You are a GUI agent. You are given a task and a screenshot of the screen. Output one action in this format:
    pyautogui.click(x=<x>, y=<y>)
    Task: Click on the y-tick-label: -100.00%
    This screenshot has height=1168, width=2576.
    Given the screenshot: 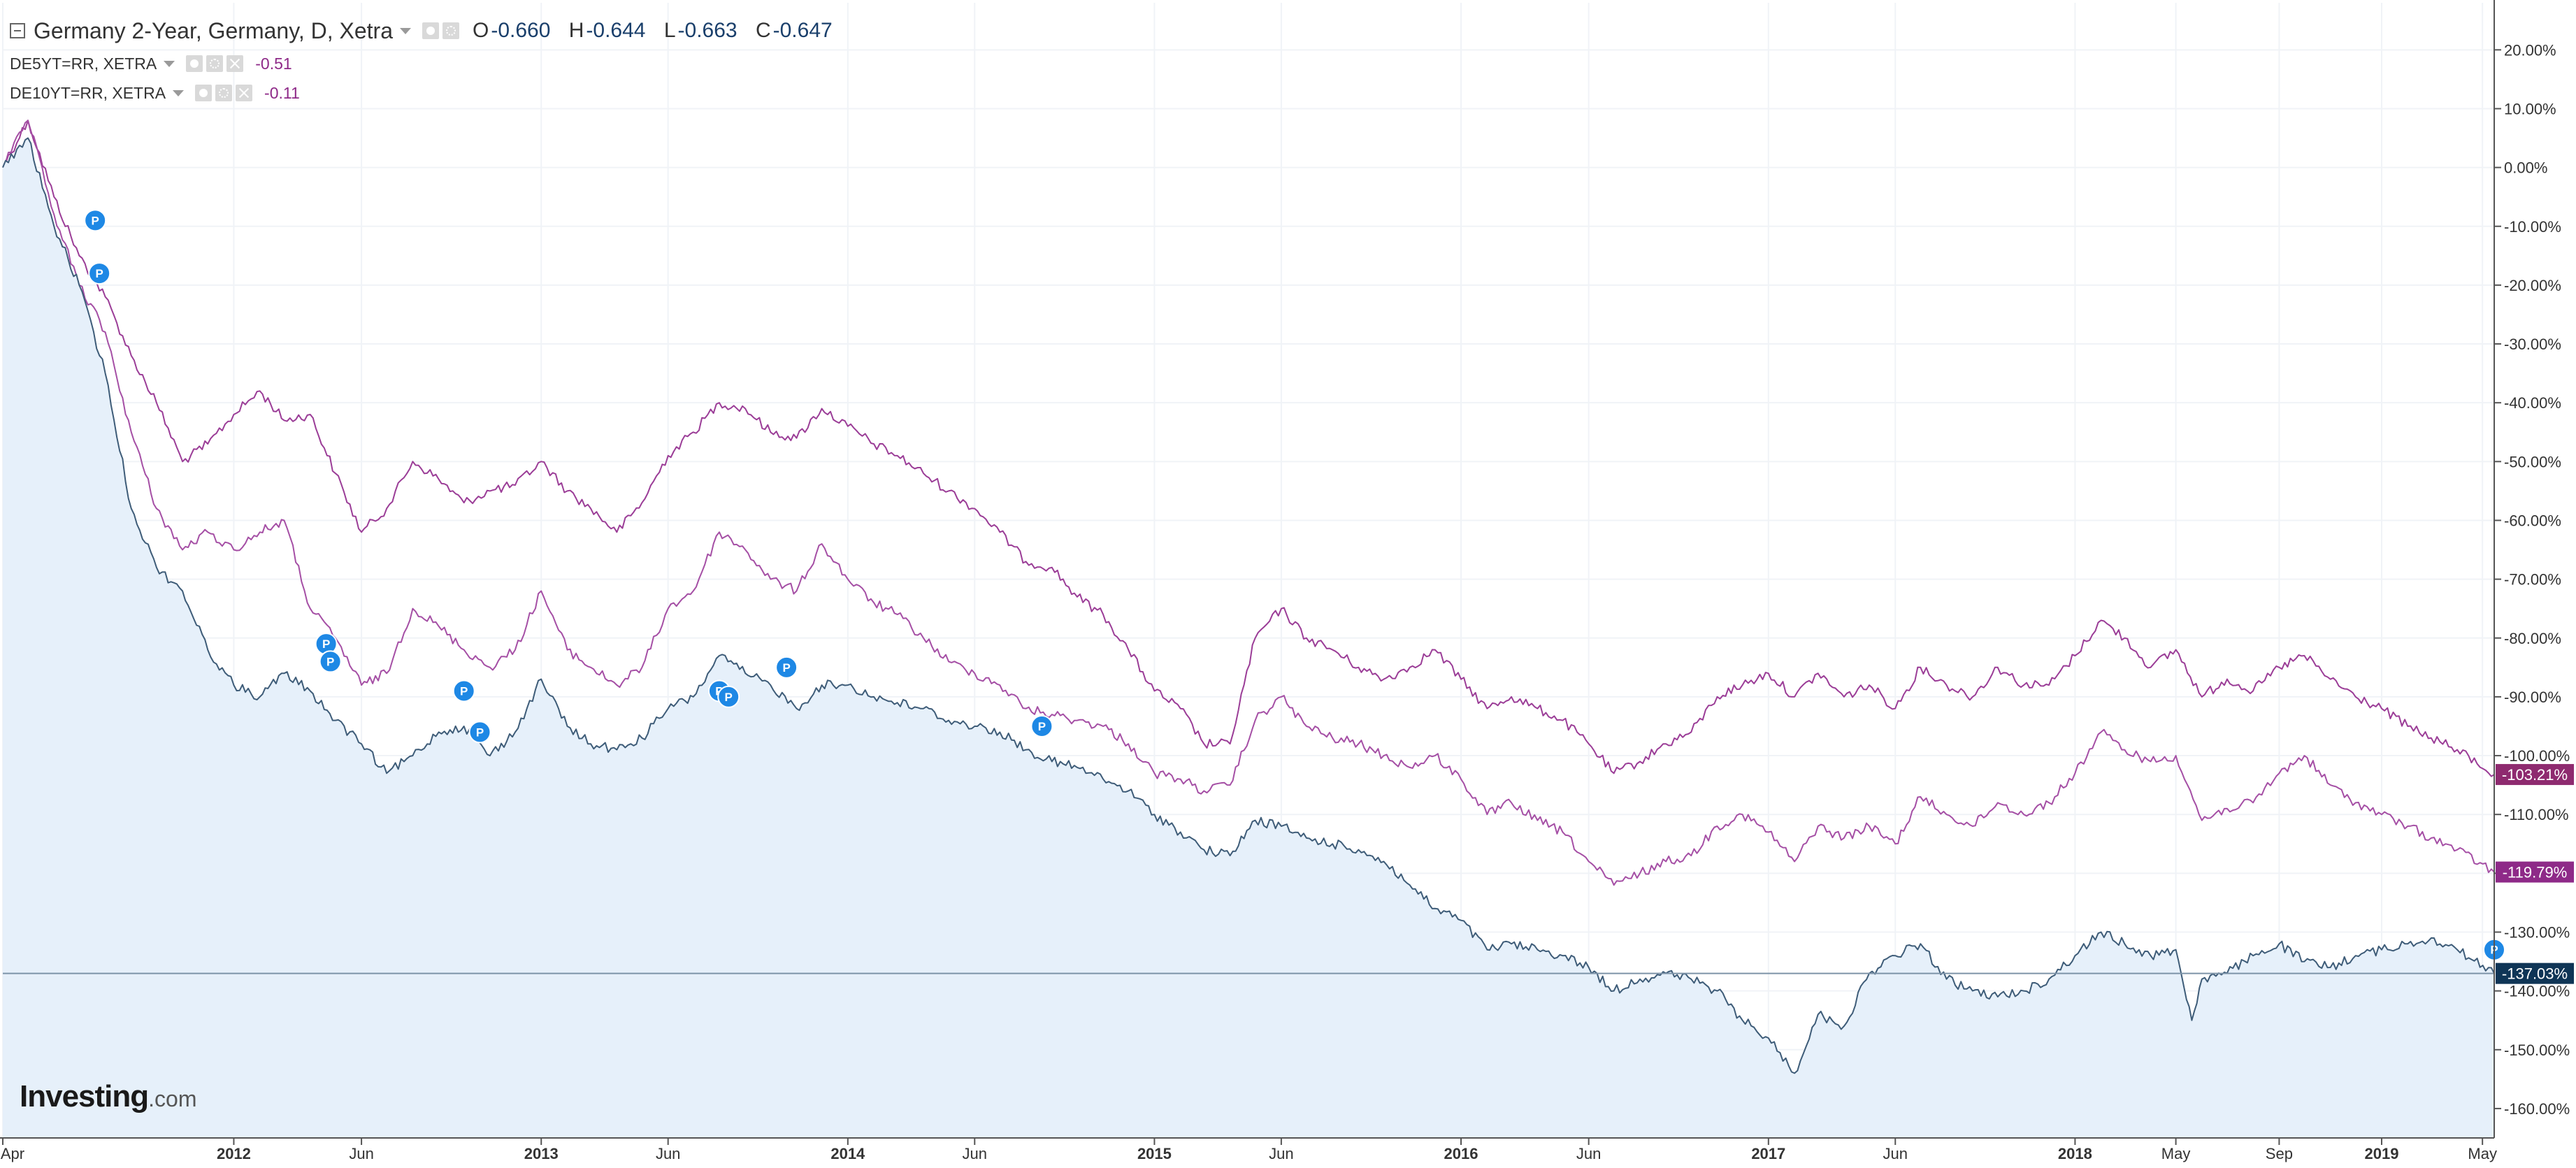 What is the action you would take?
    pyautogui.click(x=2537, y=756)
    